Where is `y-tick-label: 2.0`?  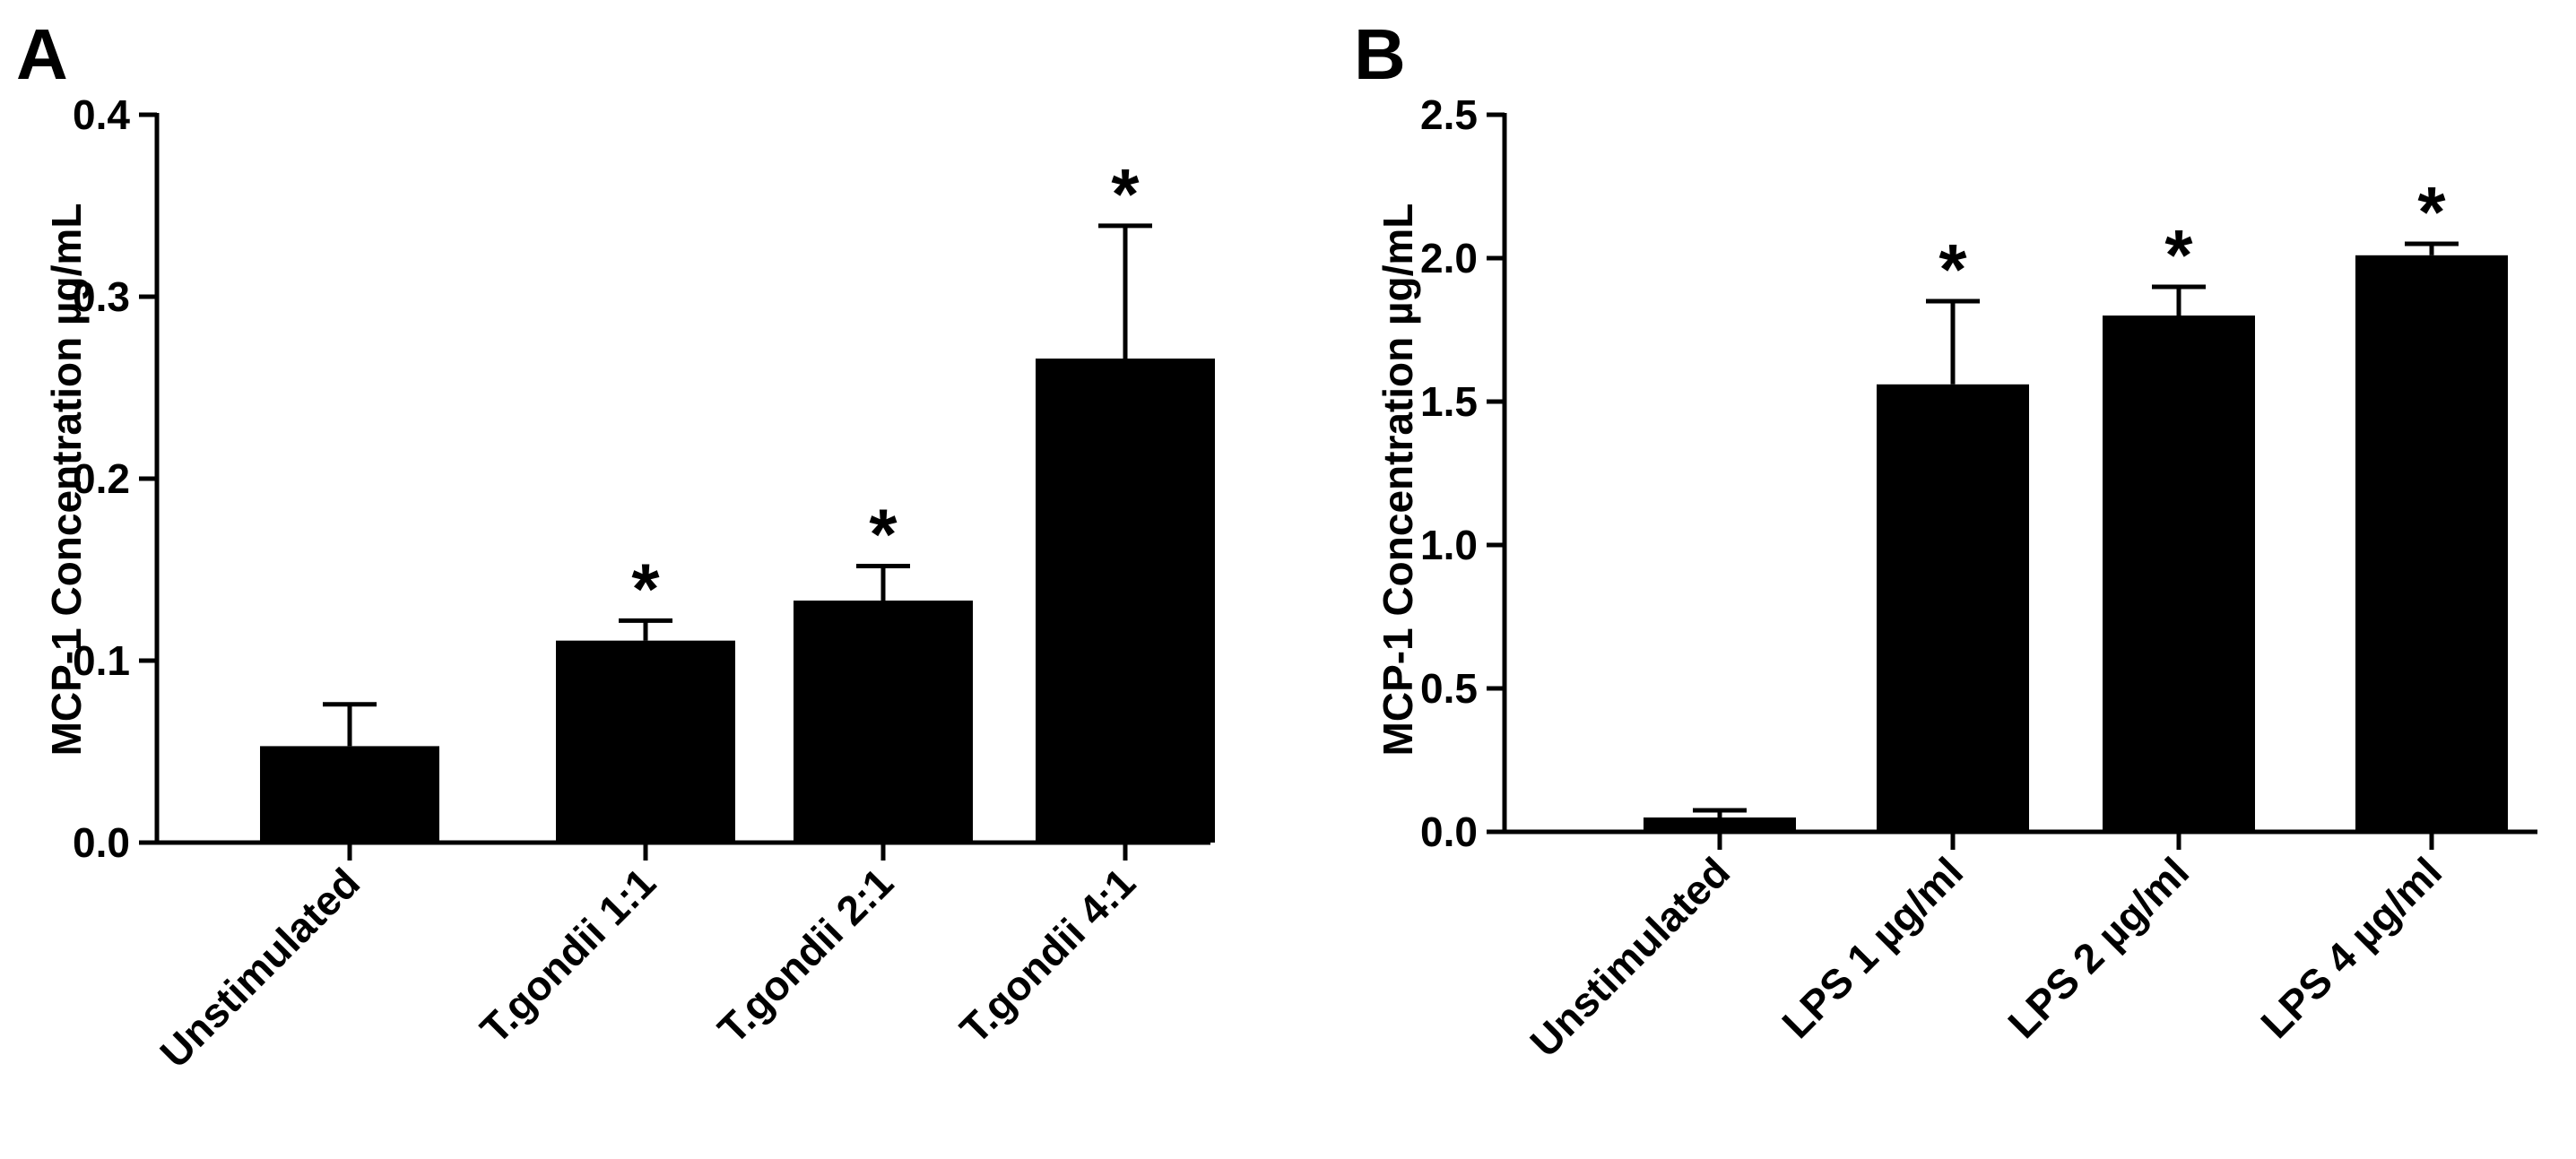 y-tick-label: 2.0 is located at coordinates (1449, 258).